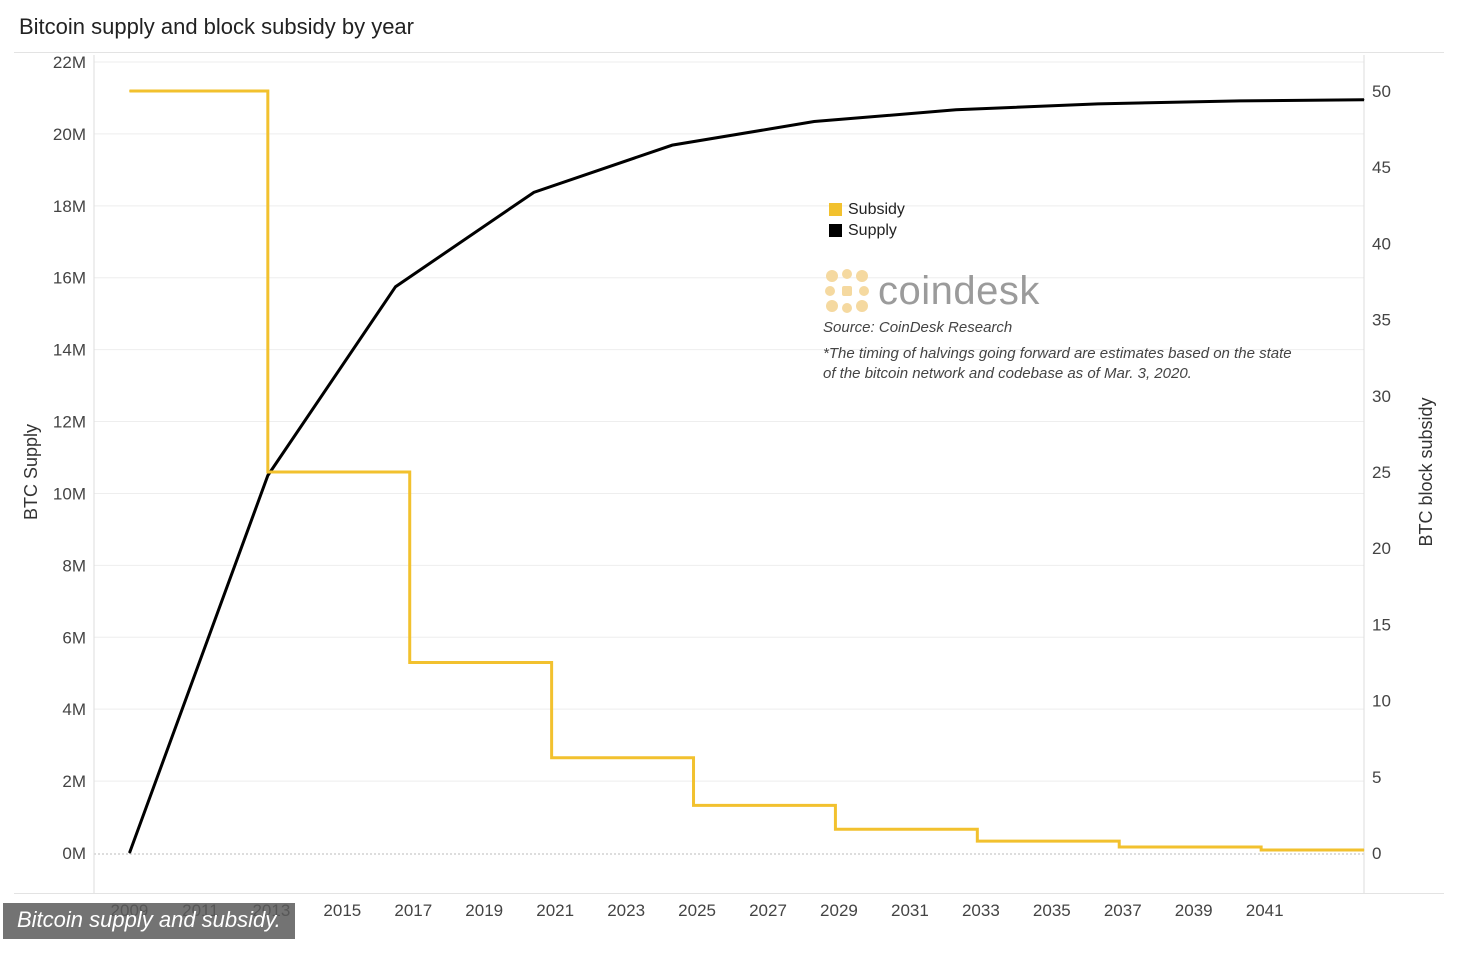  What do you see at coordinates (1381, 624) in the screenshot?
I see `y2-tick-label: 15` at bounding box center [1381, 624].